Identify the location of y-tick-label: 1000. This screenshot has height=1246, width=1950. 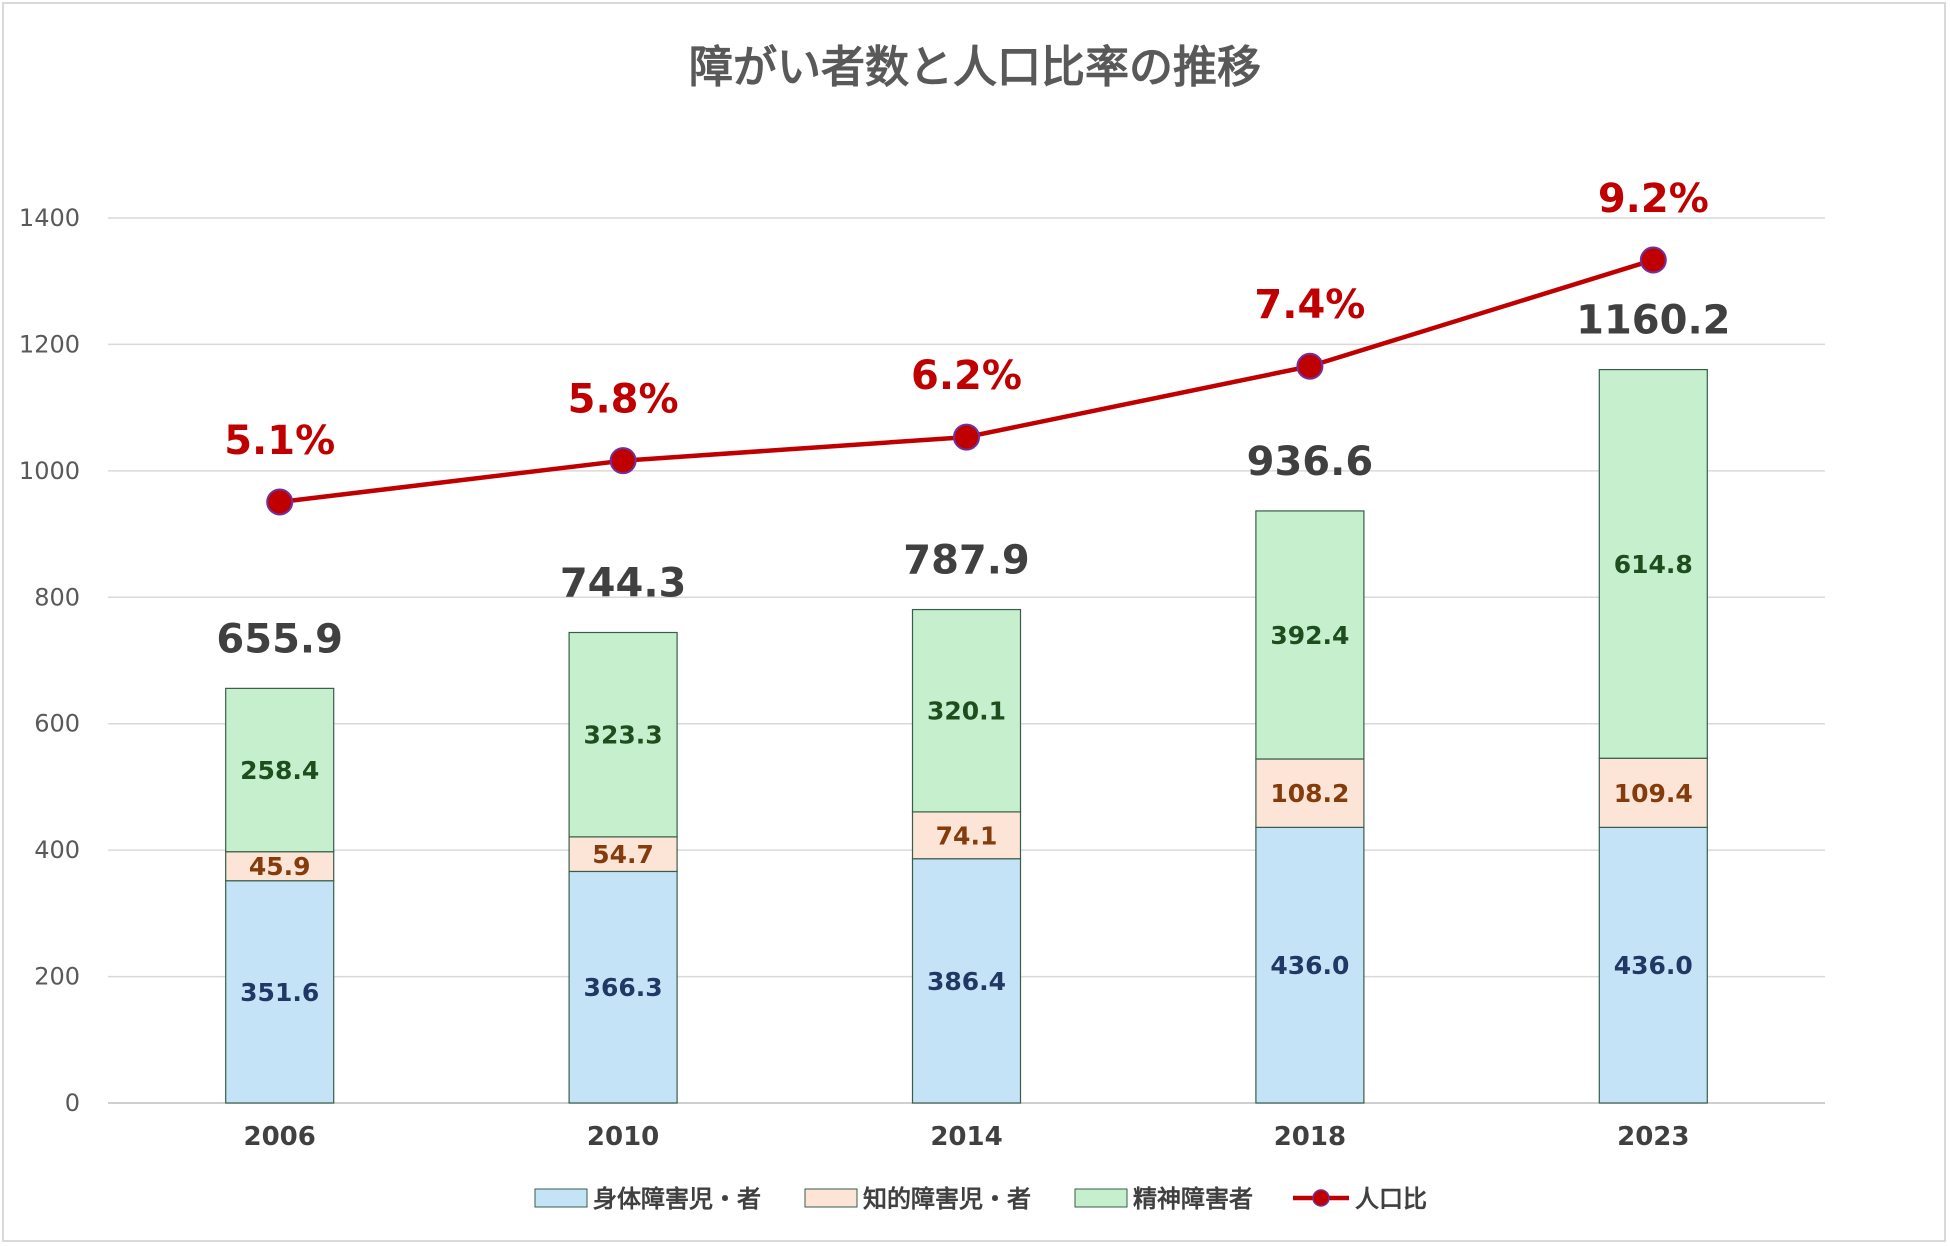
(49, 471).